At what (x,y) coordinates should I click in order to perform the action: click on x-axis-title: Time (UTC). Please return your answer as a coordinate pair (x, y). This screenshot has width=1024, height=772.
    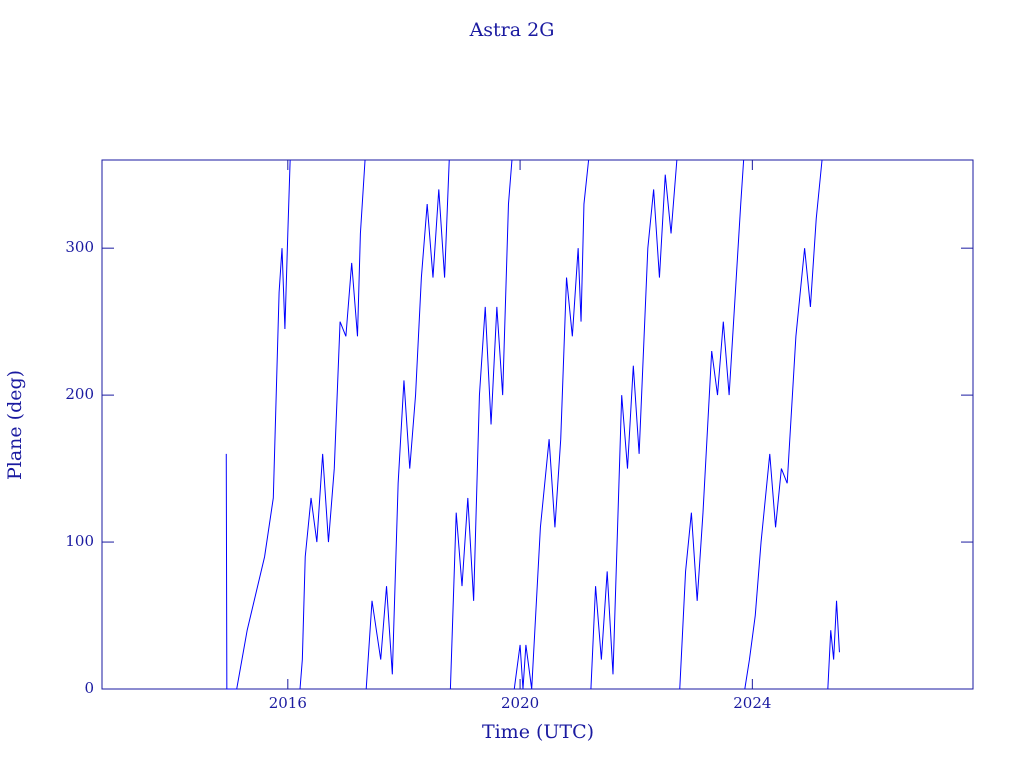
    Looking at the image, I should click on (538, 732).